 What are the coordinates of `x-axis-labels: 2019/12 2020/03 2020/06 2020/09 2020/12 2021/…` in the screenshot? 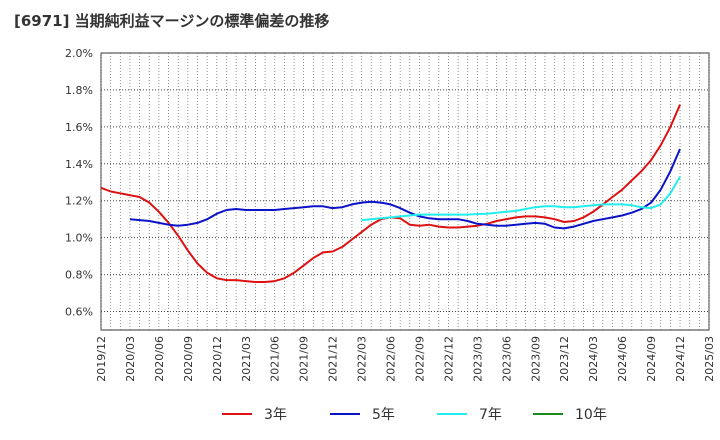 It's located at (405, 359).